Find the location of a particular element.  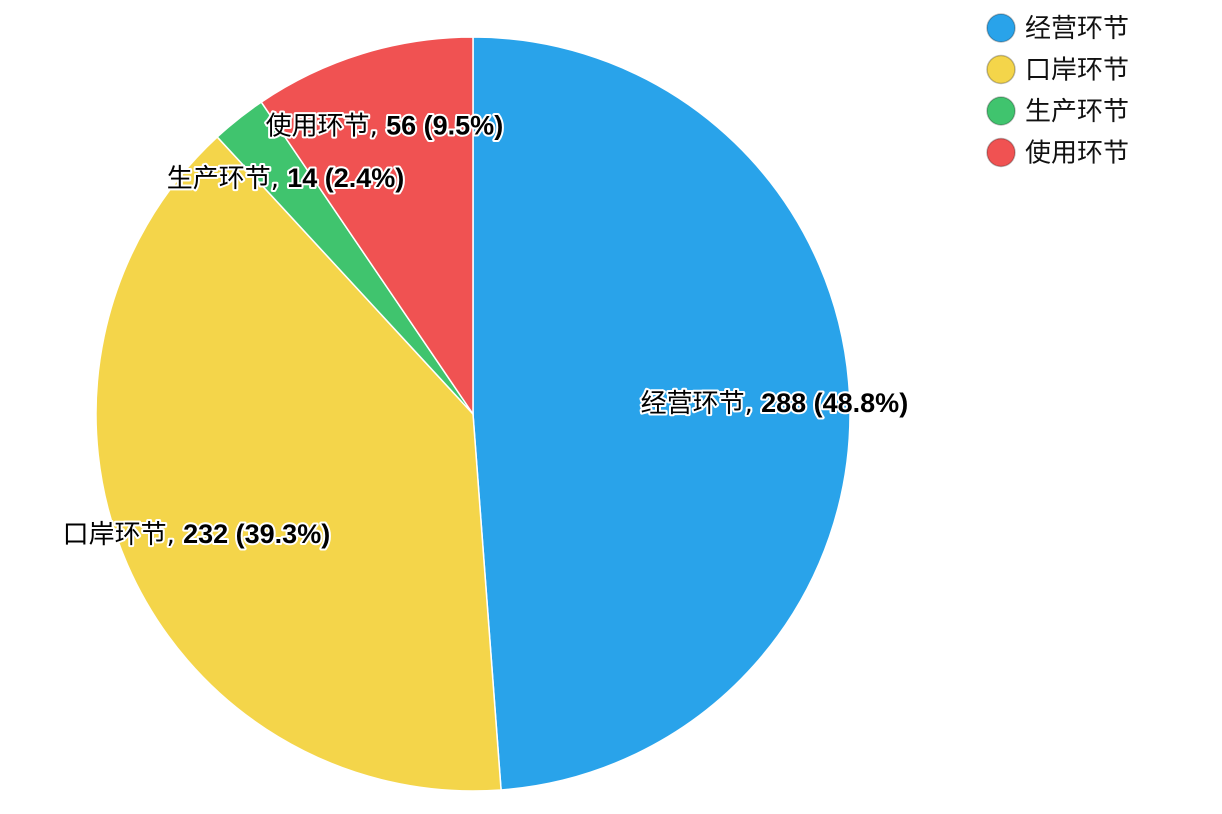

slice-label-name: 经营环节, is located at coordinates (701, 404).